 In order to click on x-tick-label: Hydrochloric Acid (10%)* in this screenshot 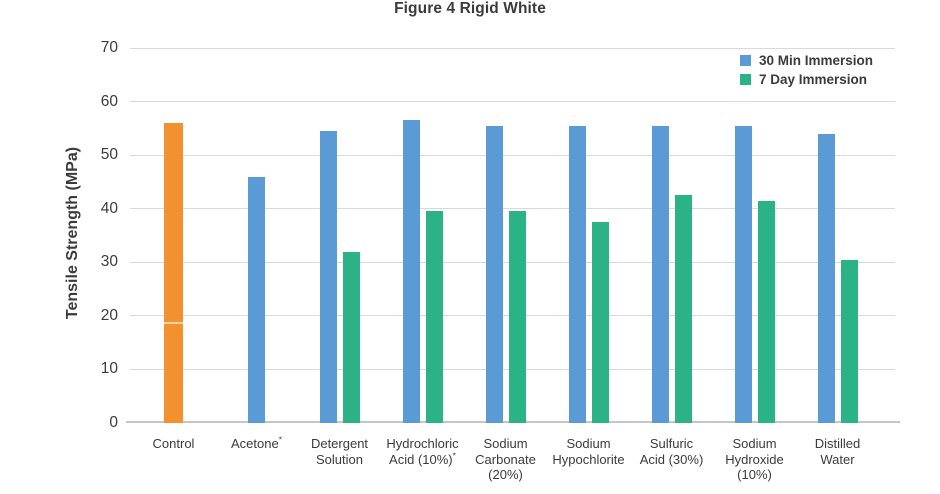, I will do `click(422, 451)`.